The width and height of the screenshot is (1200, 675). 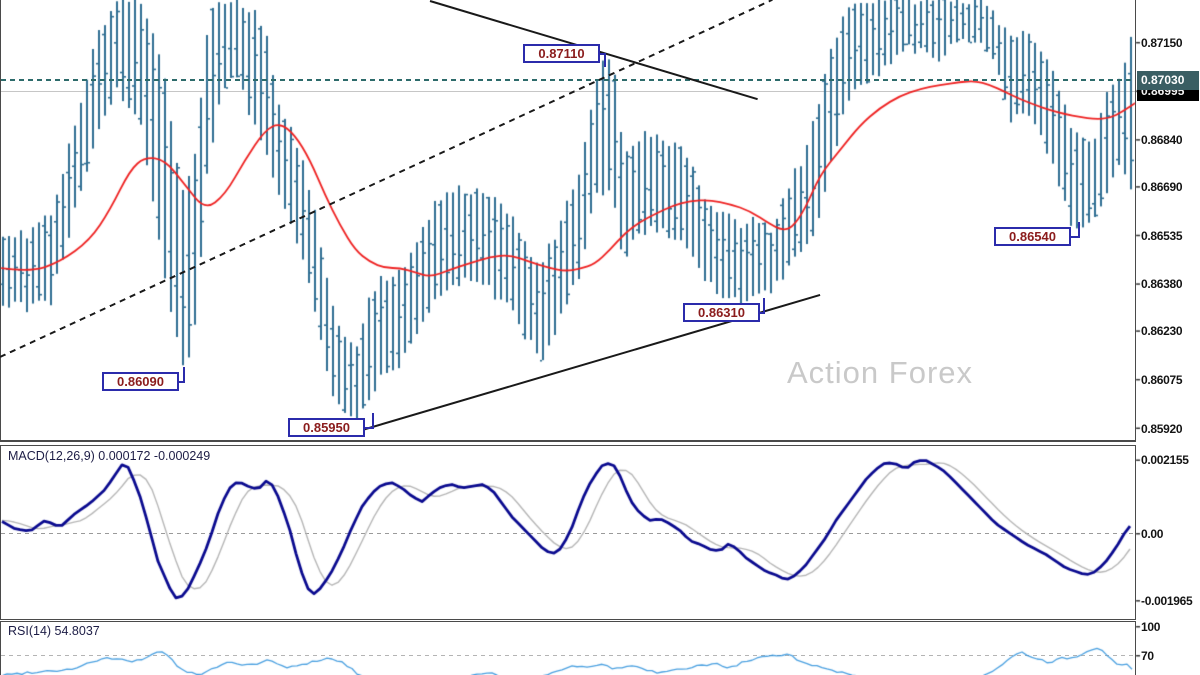 I want to click on axis-label-price: 0.86380, so click(x=1162, y=284).